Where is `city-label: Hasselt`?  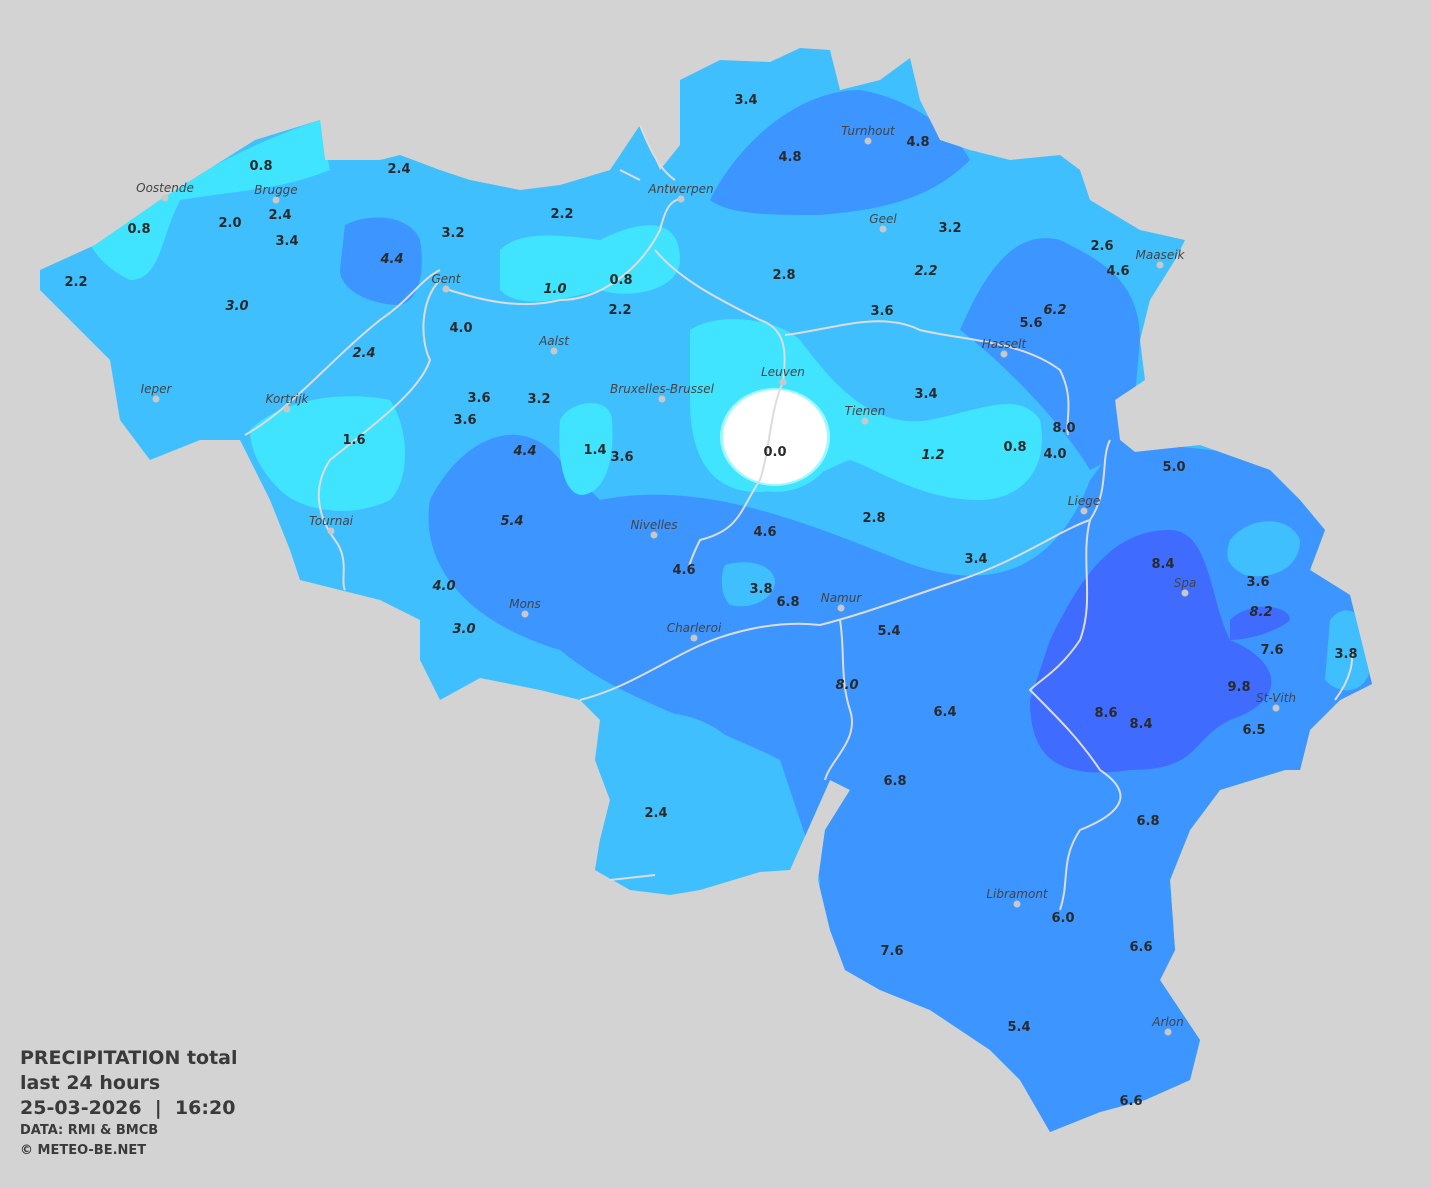
city-label: Hasselt is located at coordinates (1005, 344).